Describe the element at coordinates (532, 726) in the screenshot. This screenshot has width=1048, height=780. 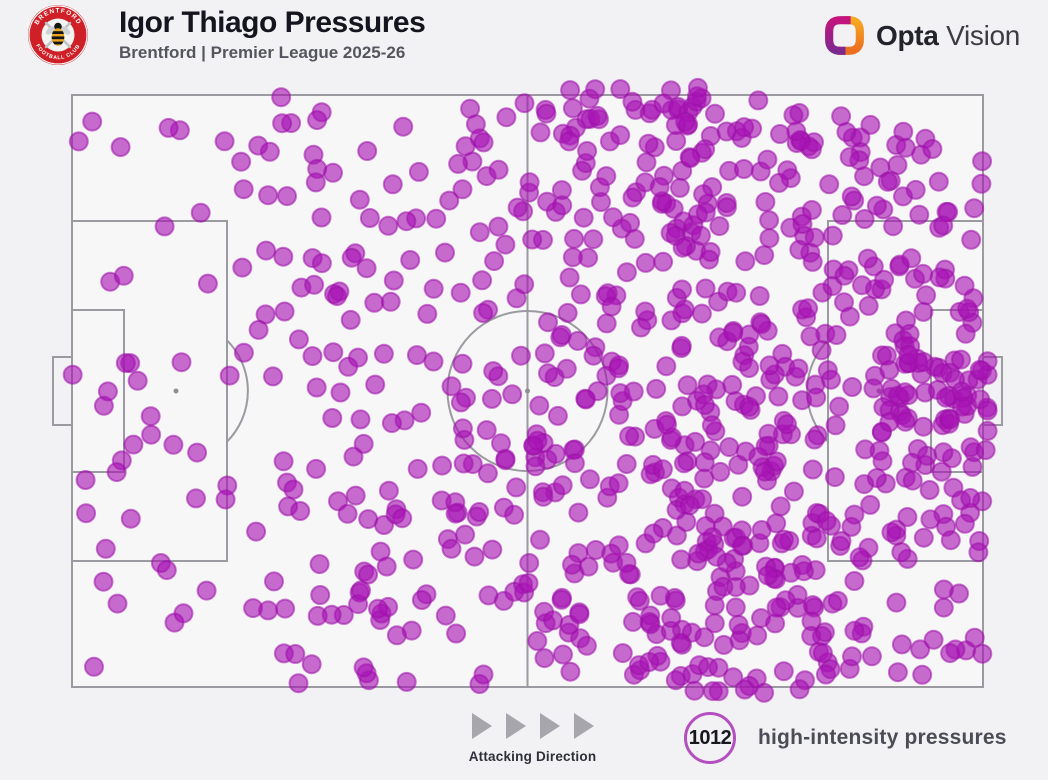
I see `attacking-direction-arrows` at that location.